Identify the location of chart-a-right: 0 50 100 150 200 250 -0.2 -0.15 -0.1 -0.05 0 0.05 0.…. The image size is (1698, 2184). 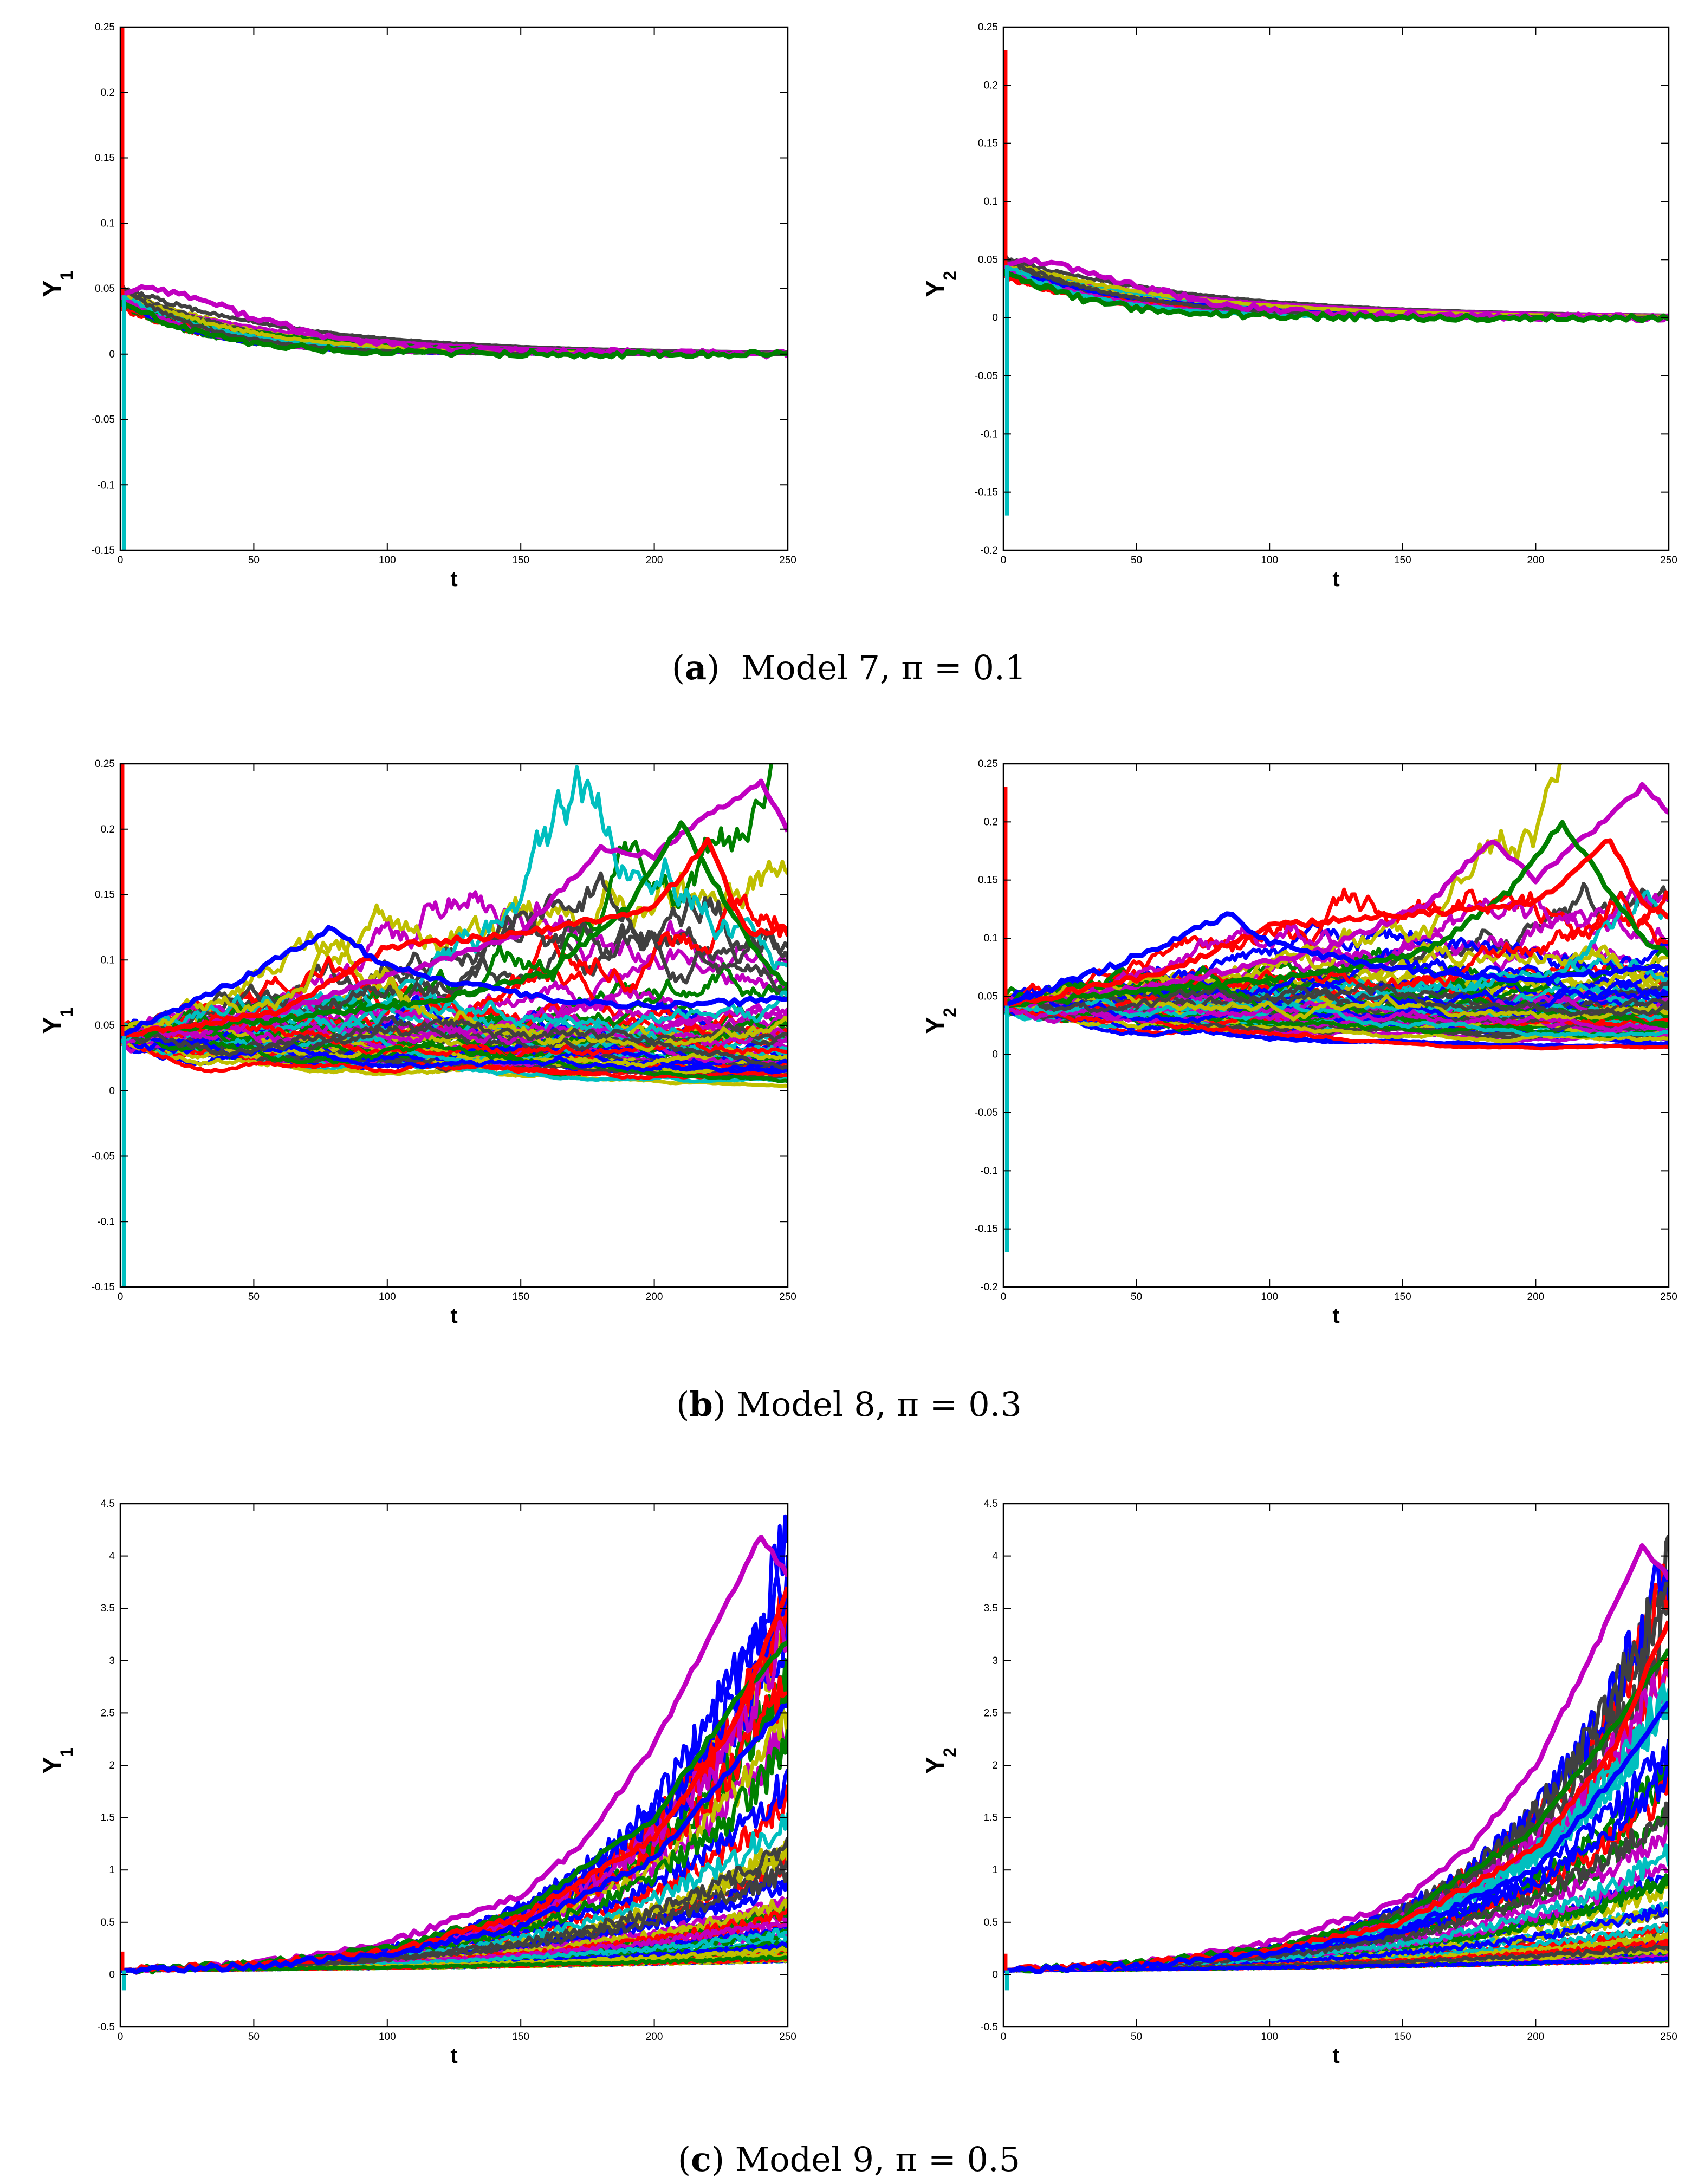
(1299, 306).